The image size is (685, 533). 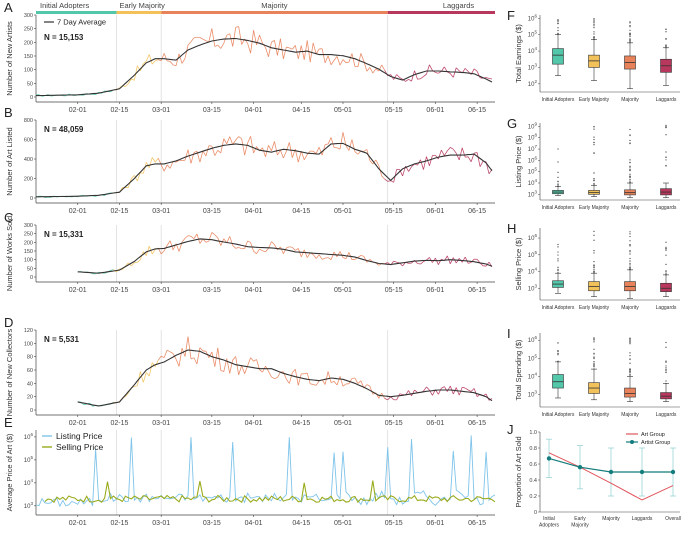 What do you see at coordinates (8, 112) in the screenshot?
I see `panel-letter: B` at bounding box center [8, 112].